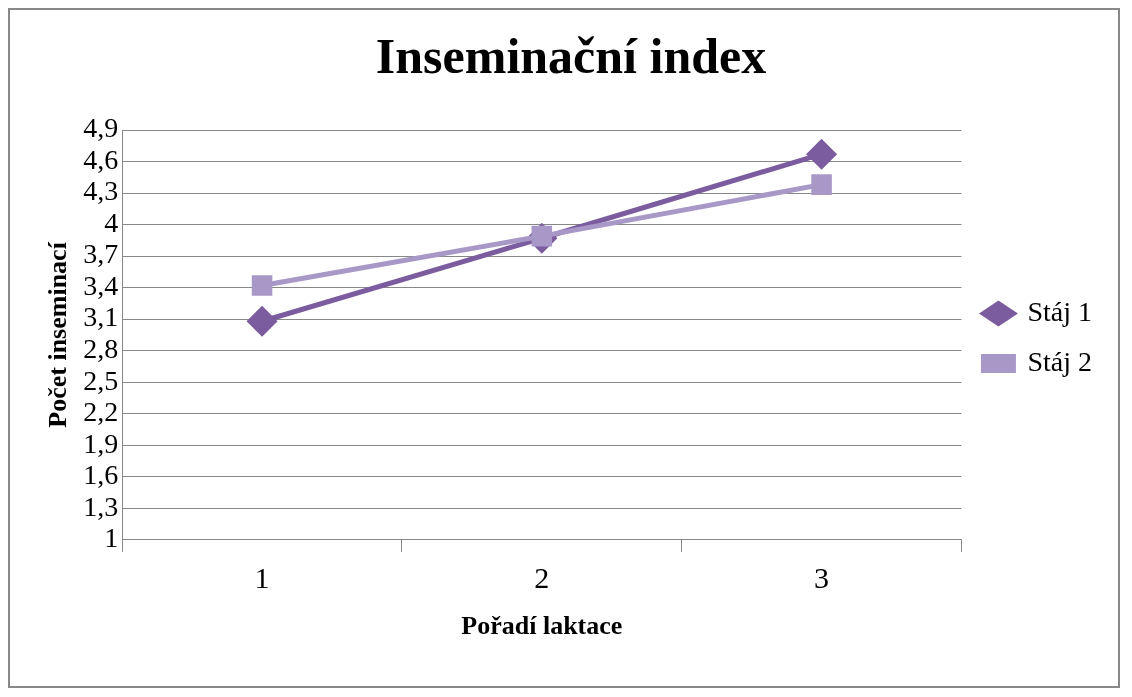 The width and height of the screenshot is (1132, 697). I want to click on chart-title: Inseminační index, so click(571, 55).